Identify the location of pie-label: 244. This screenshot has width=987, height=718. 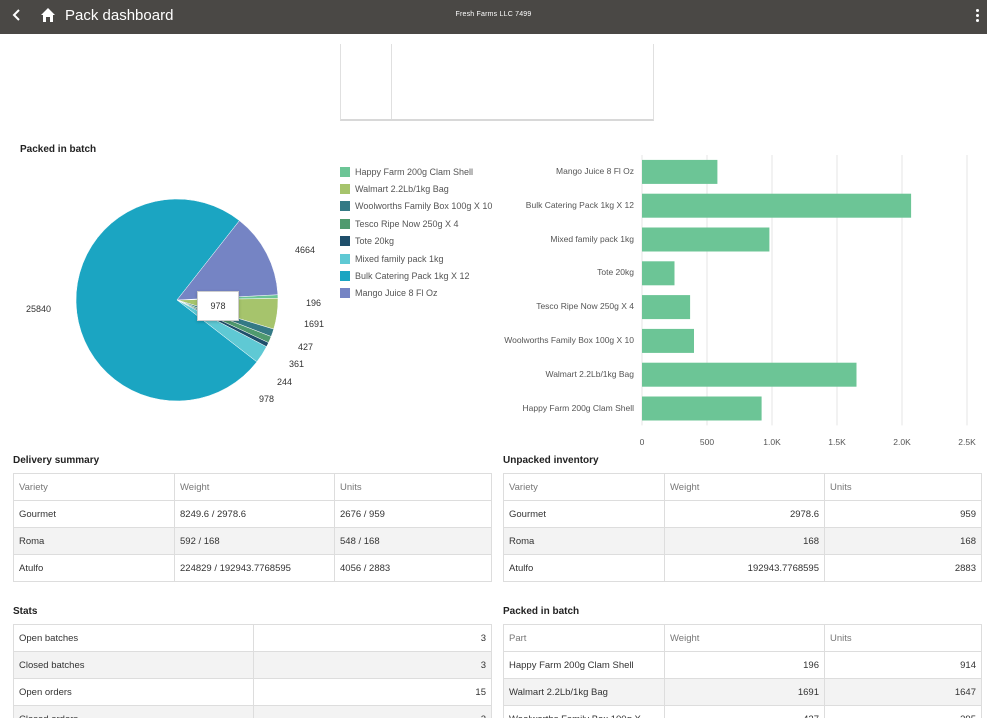
(285, 382).